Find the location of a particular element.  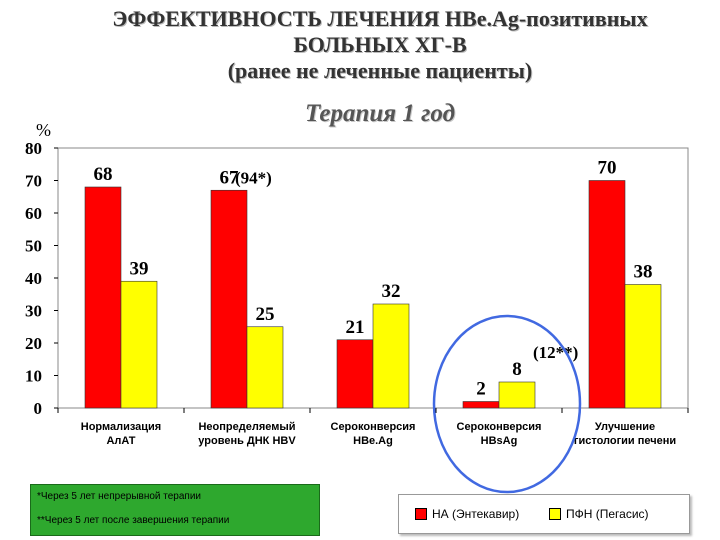

y-tick-label: 10 is located at coordinates (33, 376).